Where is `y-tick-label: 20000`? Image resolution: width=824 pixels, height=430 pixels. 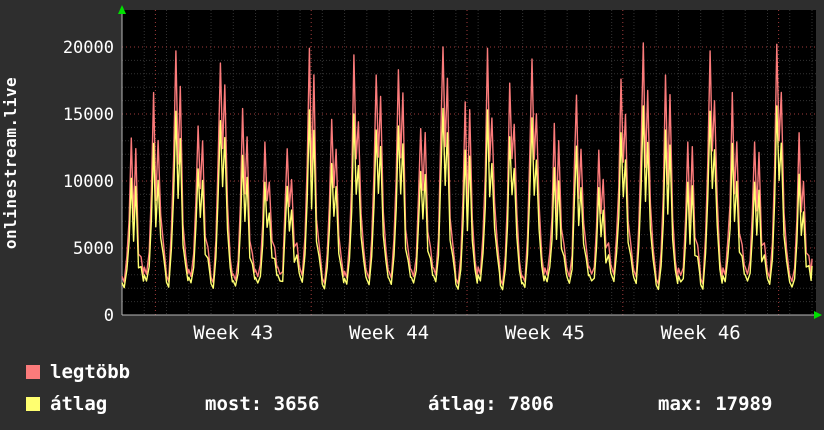 y-tick-label: 20000 is located at coordinates (88, 48).